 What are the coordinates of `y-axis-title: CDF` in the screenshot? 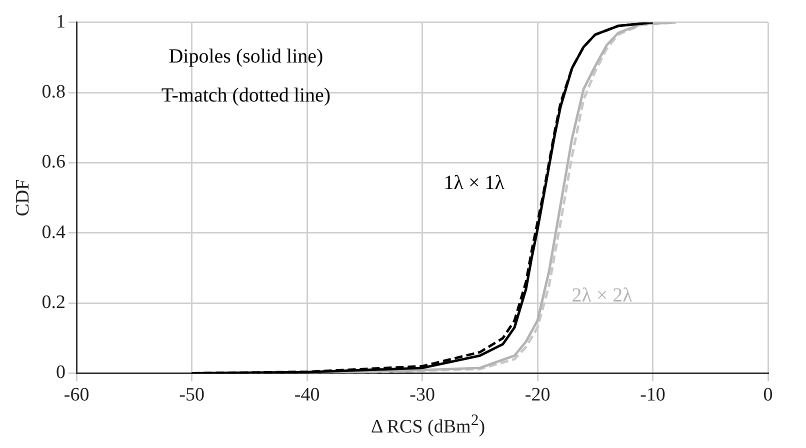 It's located at (23, 197).